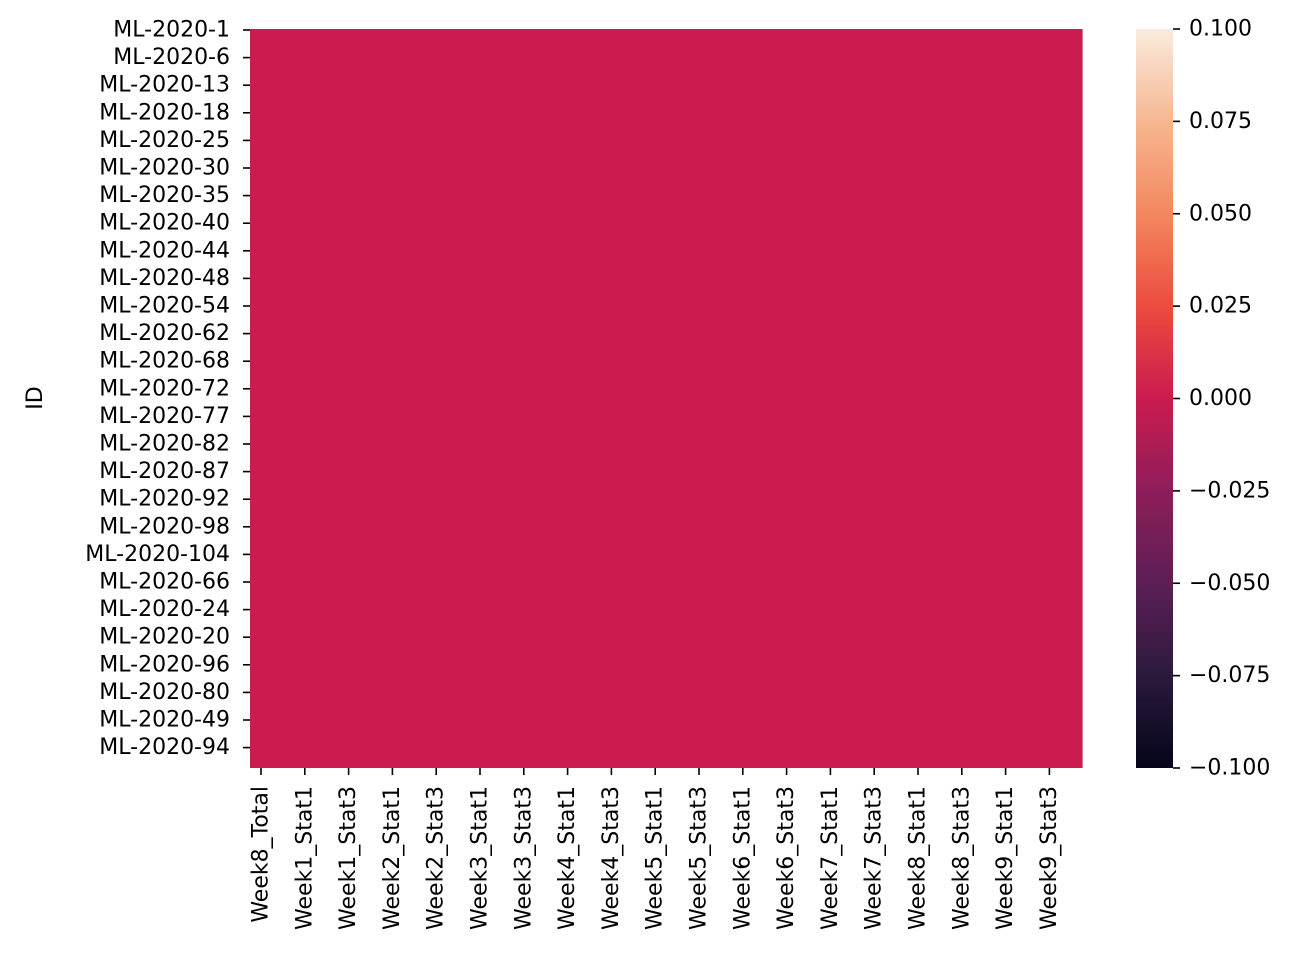 Image resolution: width=1308 pixels, height=980 pixels. Describe the element at coordinates (1229, 675) in the screenshot. I see `colorbar-tick-label: −0.075` at that location.